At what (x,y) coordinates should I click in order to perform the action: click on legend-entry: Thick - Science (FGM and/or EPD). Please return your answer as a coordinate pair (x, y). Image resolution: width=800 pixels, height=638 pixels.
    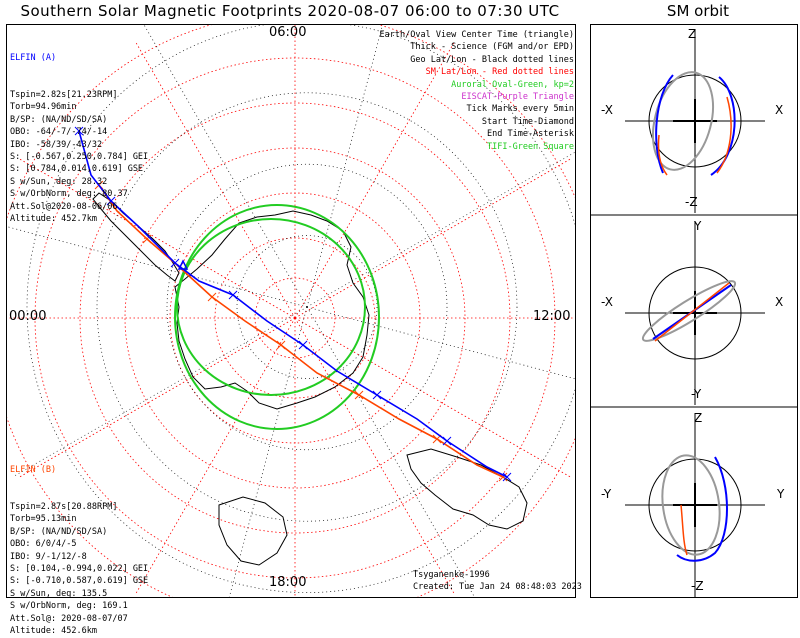
    Looking at the image, I should click on (492, 47).